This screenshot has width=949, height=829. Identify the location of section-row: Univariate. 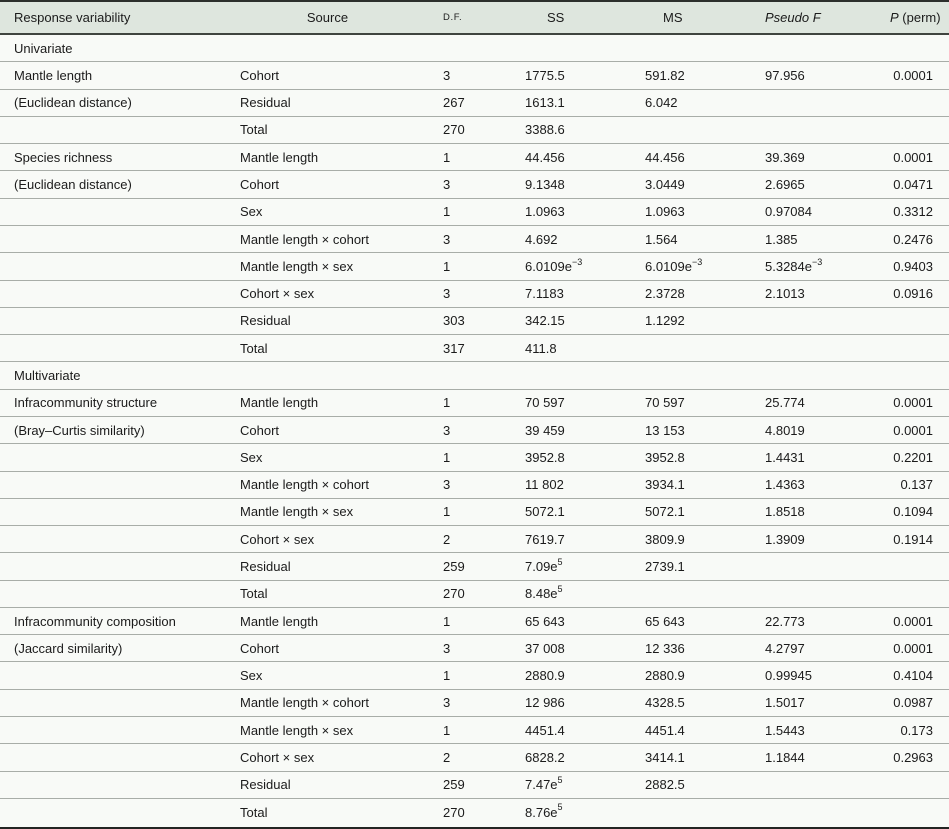
(474, 49).